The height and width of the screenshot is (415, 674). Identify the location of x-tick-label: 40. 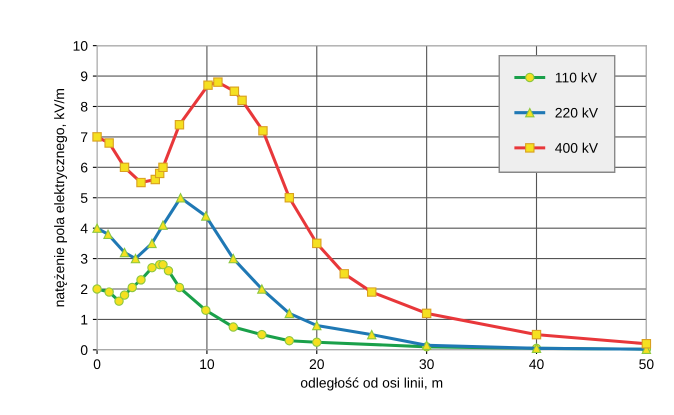
(536, 364).